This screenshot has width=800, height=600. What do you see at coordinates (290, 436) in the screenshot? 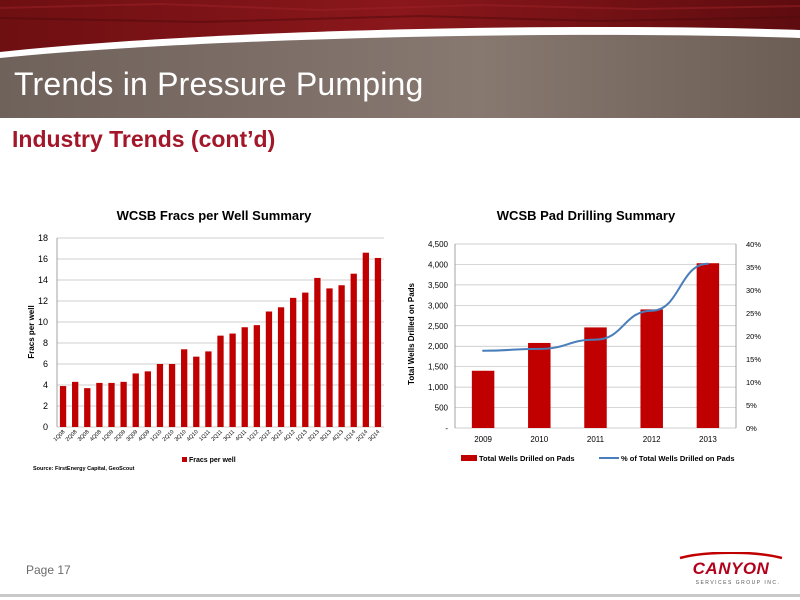
I see `x-tick-label: 4Q12` at bounding box center [290, 436].